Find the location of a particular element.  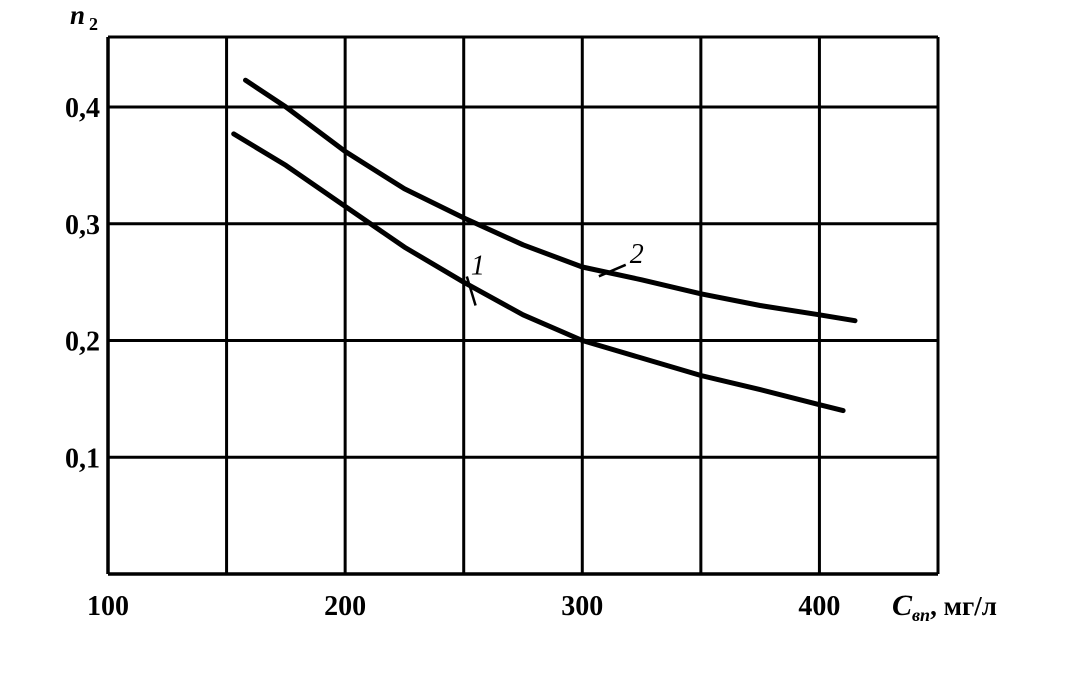

y-tick-label: 0,3 is located at coordinates (82, 225).